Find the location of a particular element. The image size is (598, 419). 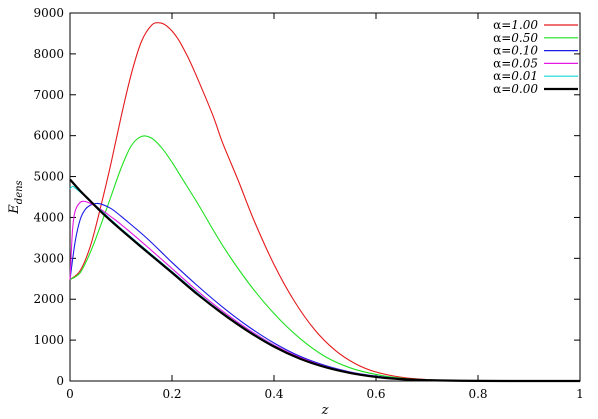

legend-label-1: α=0.50 is located at coordinates (515, 38).